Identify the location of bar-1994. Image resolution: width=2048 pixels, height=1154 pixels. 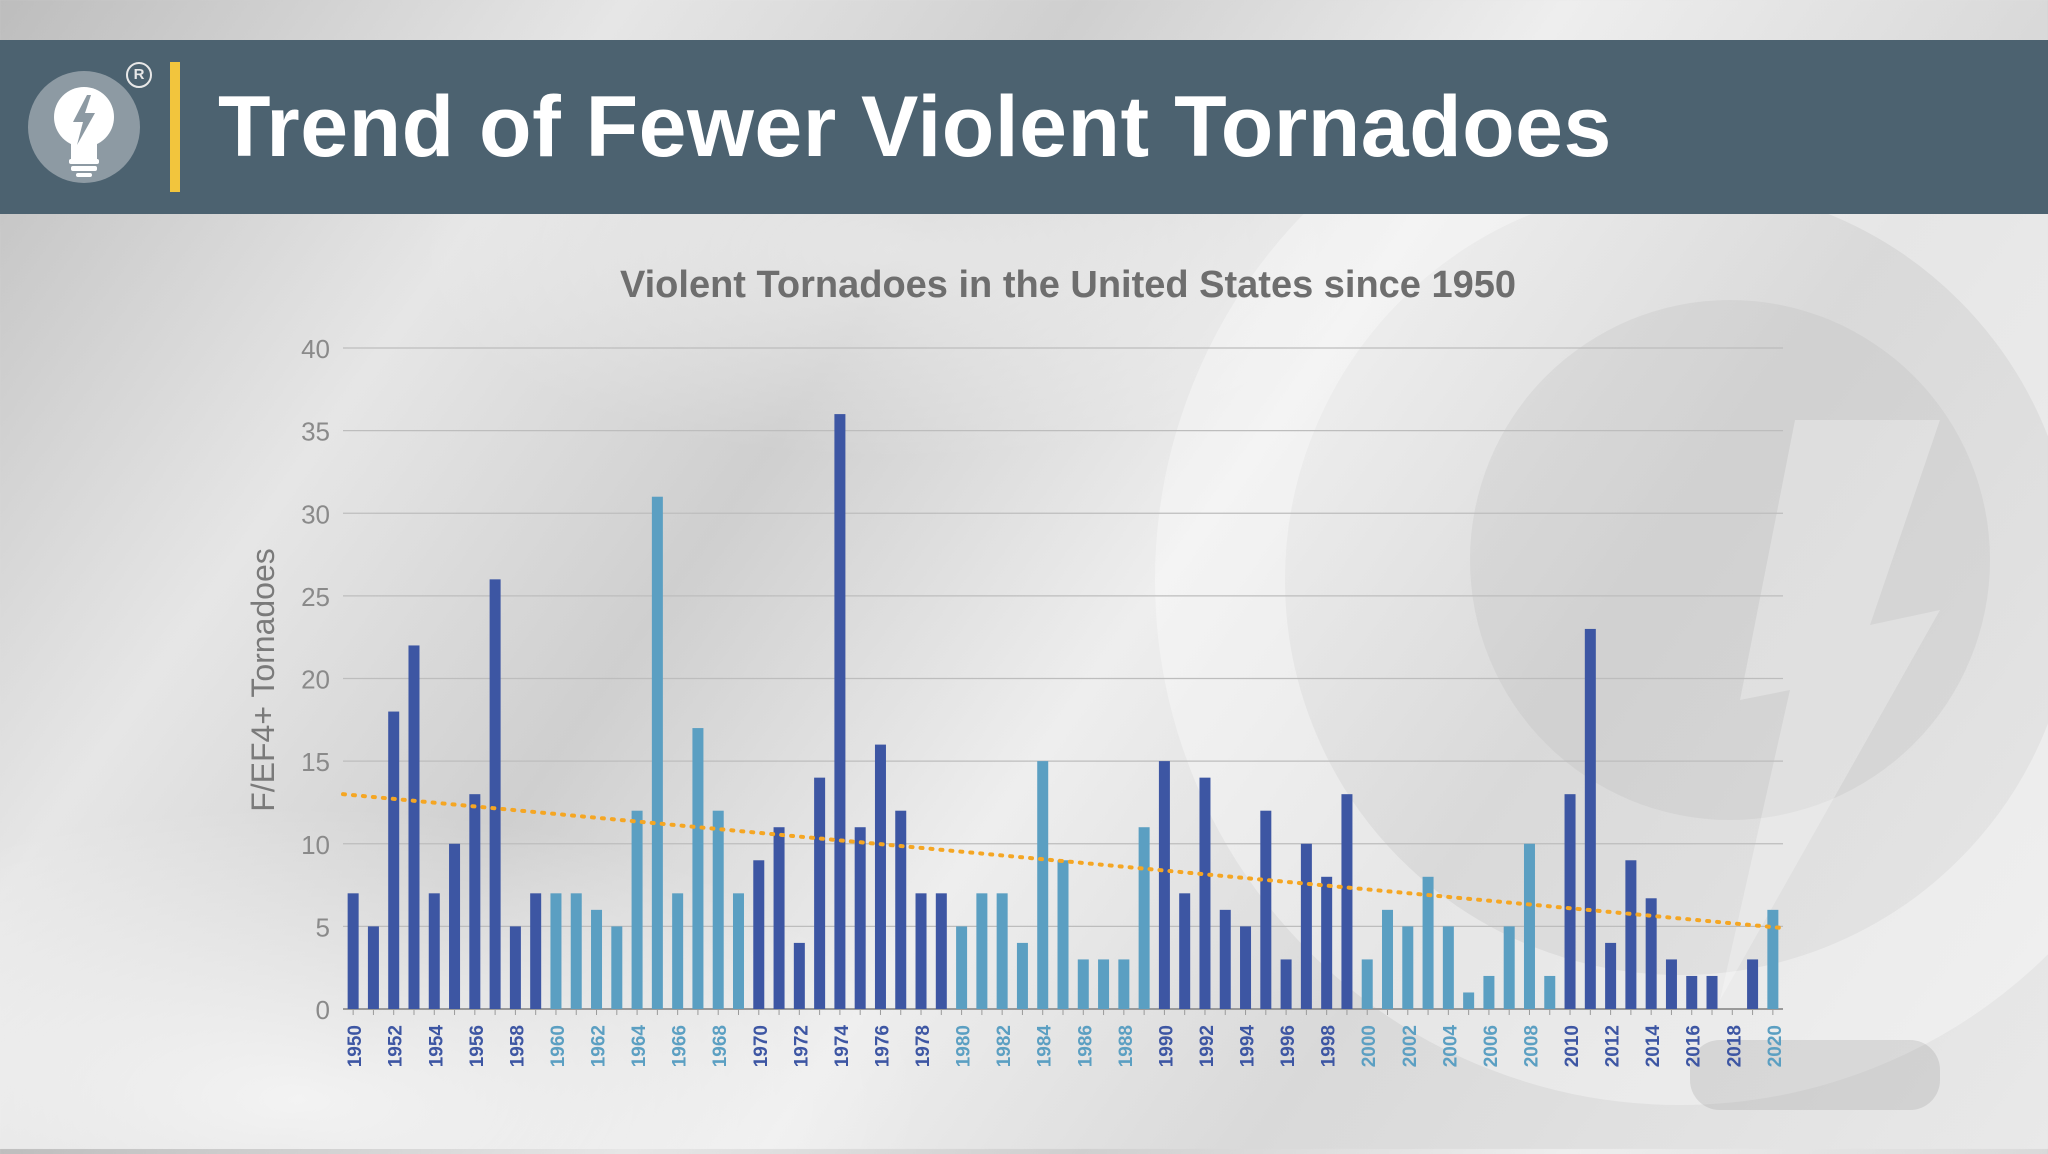
(1246, 967).